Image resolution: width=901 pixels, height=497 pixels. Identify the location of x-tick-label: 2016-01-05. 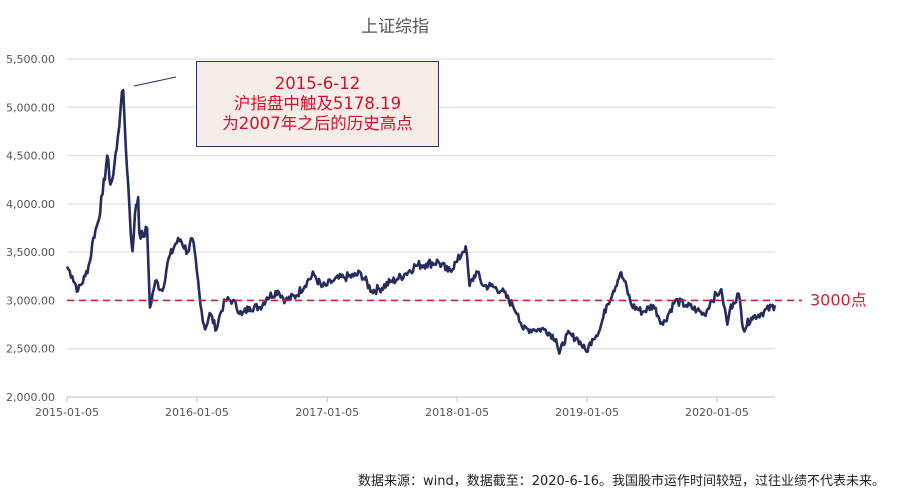
(197, 412).